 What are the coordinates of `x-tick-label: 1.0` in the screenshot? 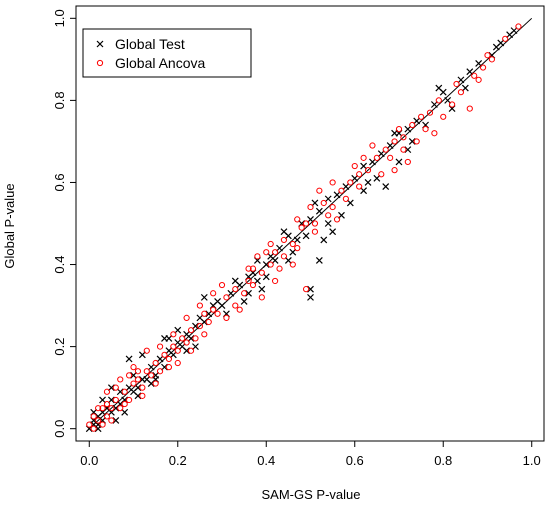 It's located at (532, 460).